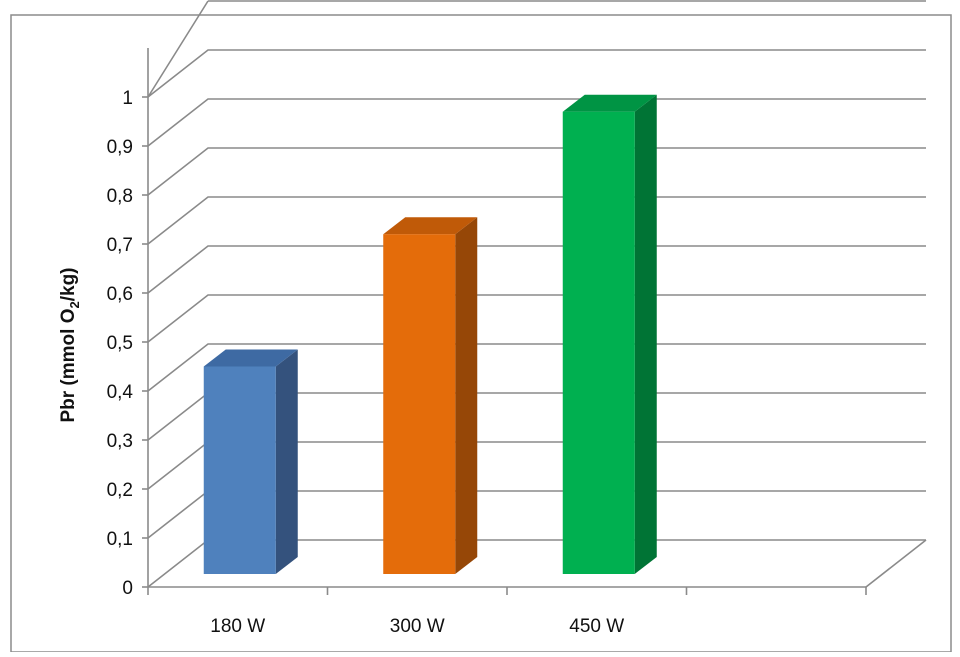  What do you see at coordinates (120, 294) in the screenshot?
I see `y-tick-label: 0,6` at bounding box center [120, 294].